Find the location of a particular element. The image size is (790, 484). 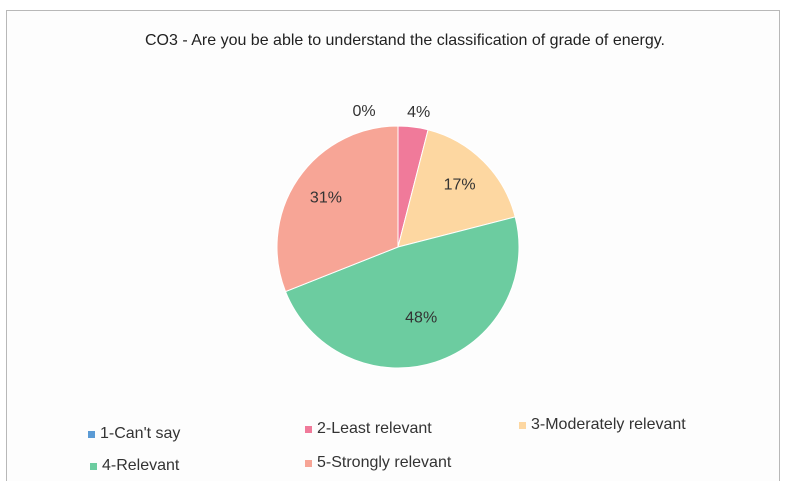

data-label-3: 17% is located at coordinates (460, 185).